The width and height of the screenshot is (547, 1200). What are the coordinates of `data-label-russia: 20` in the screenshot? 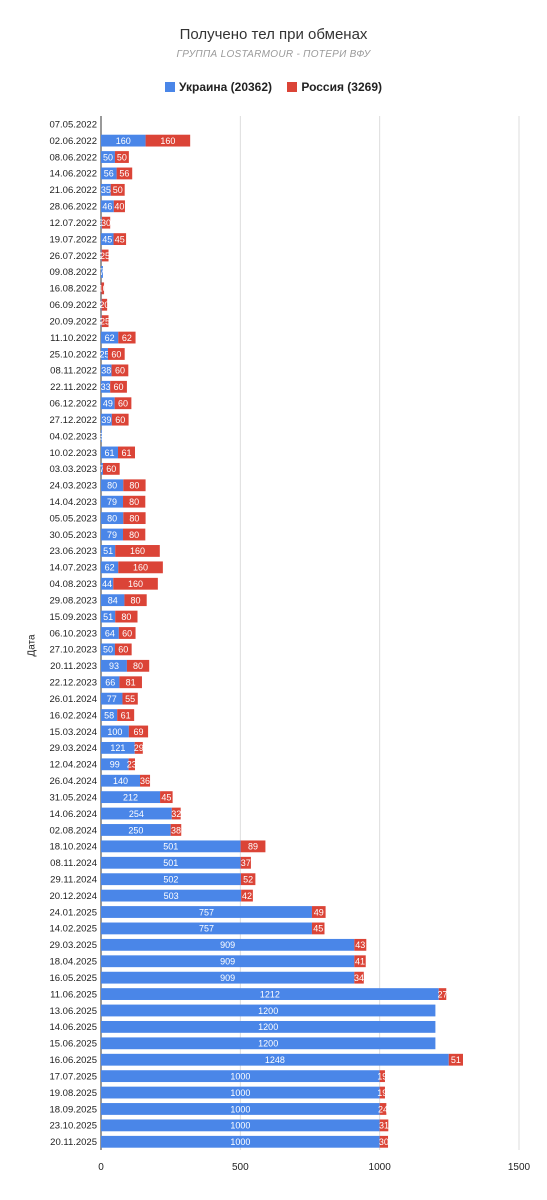 It's located at (104, 305).